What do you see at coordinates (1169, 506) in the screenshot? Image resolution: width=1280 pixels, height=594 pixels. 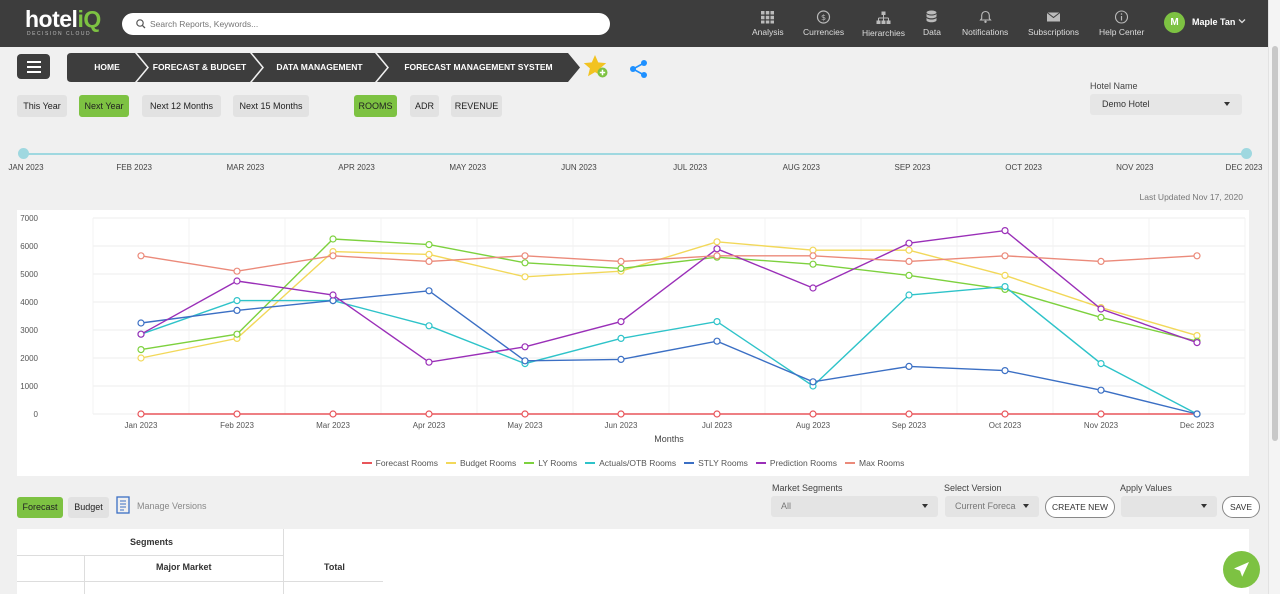 I see `apply-values-select` at bounding box center [1169, 506].